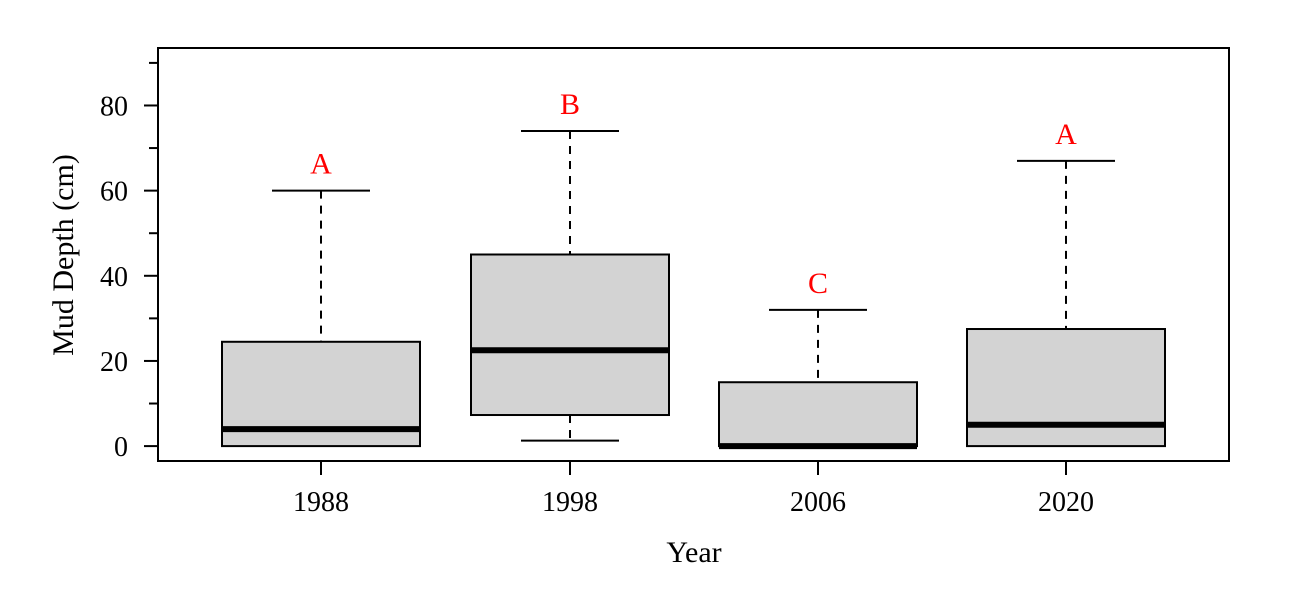 The width and height of the screenshot is (1300, 600). What do you see at coordinates (114, 362) in the screenshot?
I see `y-tick-label: 20` at bounding box center [114, 362].